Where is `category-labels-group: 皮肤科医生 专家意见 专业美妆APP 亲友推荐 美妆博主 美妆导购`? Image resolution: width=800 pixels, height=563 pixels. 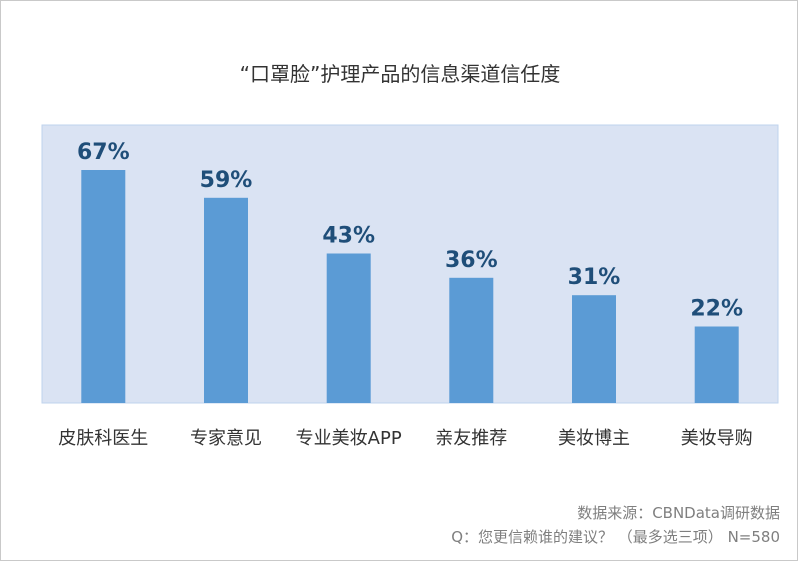
category-labels-group: 皮肤科医生 专家意见 专业美妆APP 亲友推荐 美妆博主 美妆导购 is located at coordinates (405, 438).